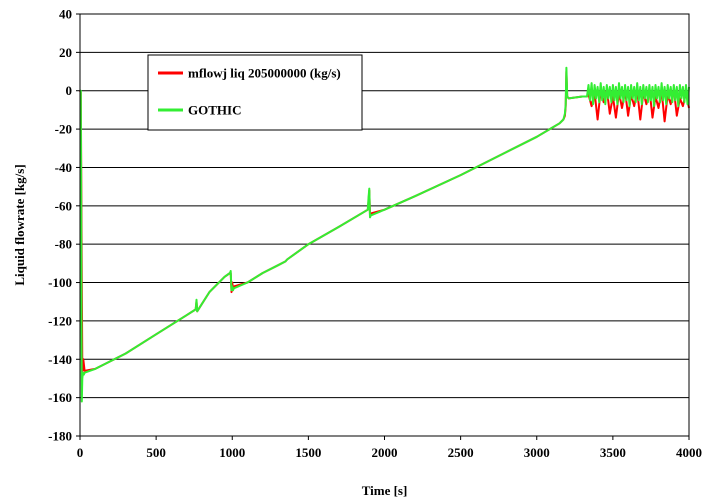  Describe the element at coordinates (65, 52) in the screenshot. I see `y-tick-label: 20` at that location.